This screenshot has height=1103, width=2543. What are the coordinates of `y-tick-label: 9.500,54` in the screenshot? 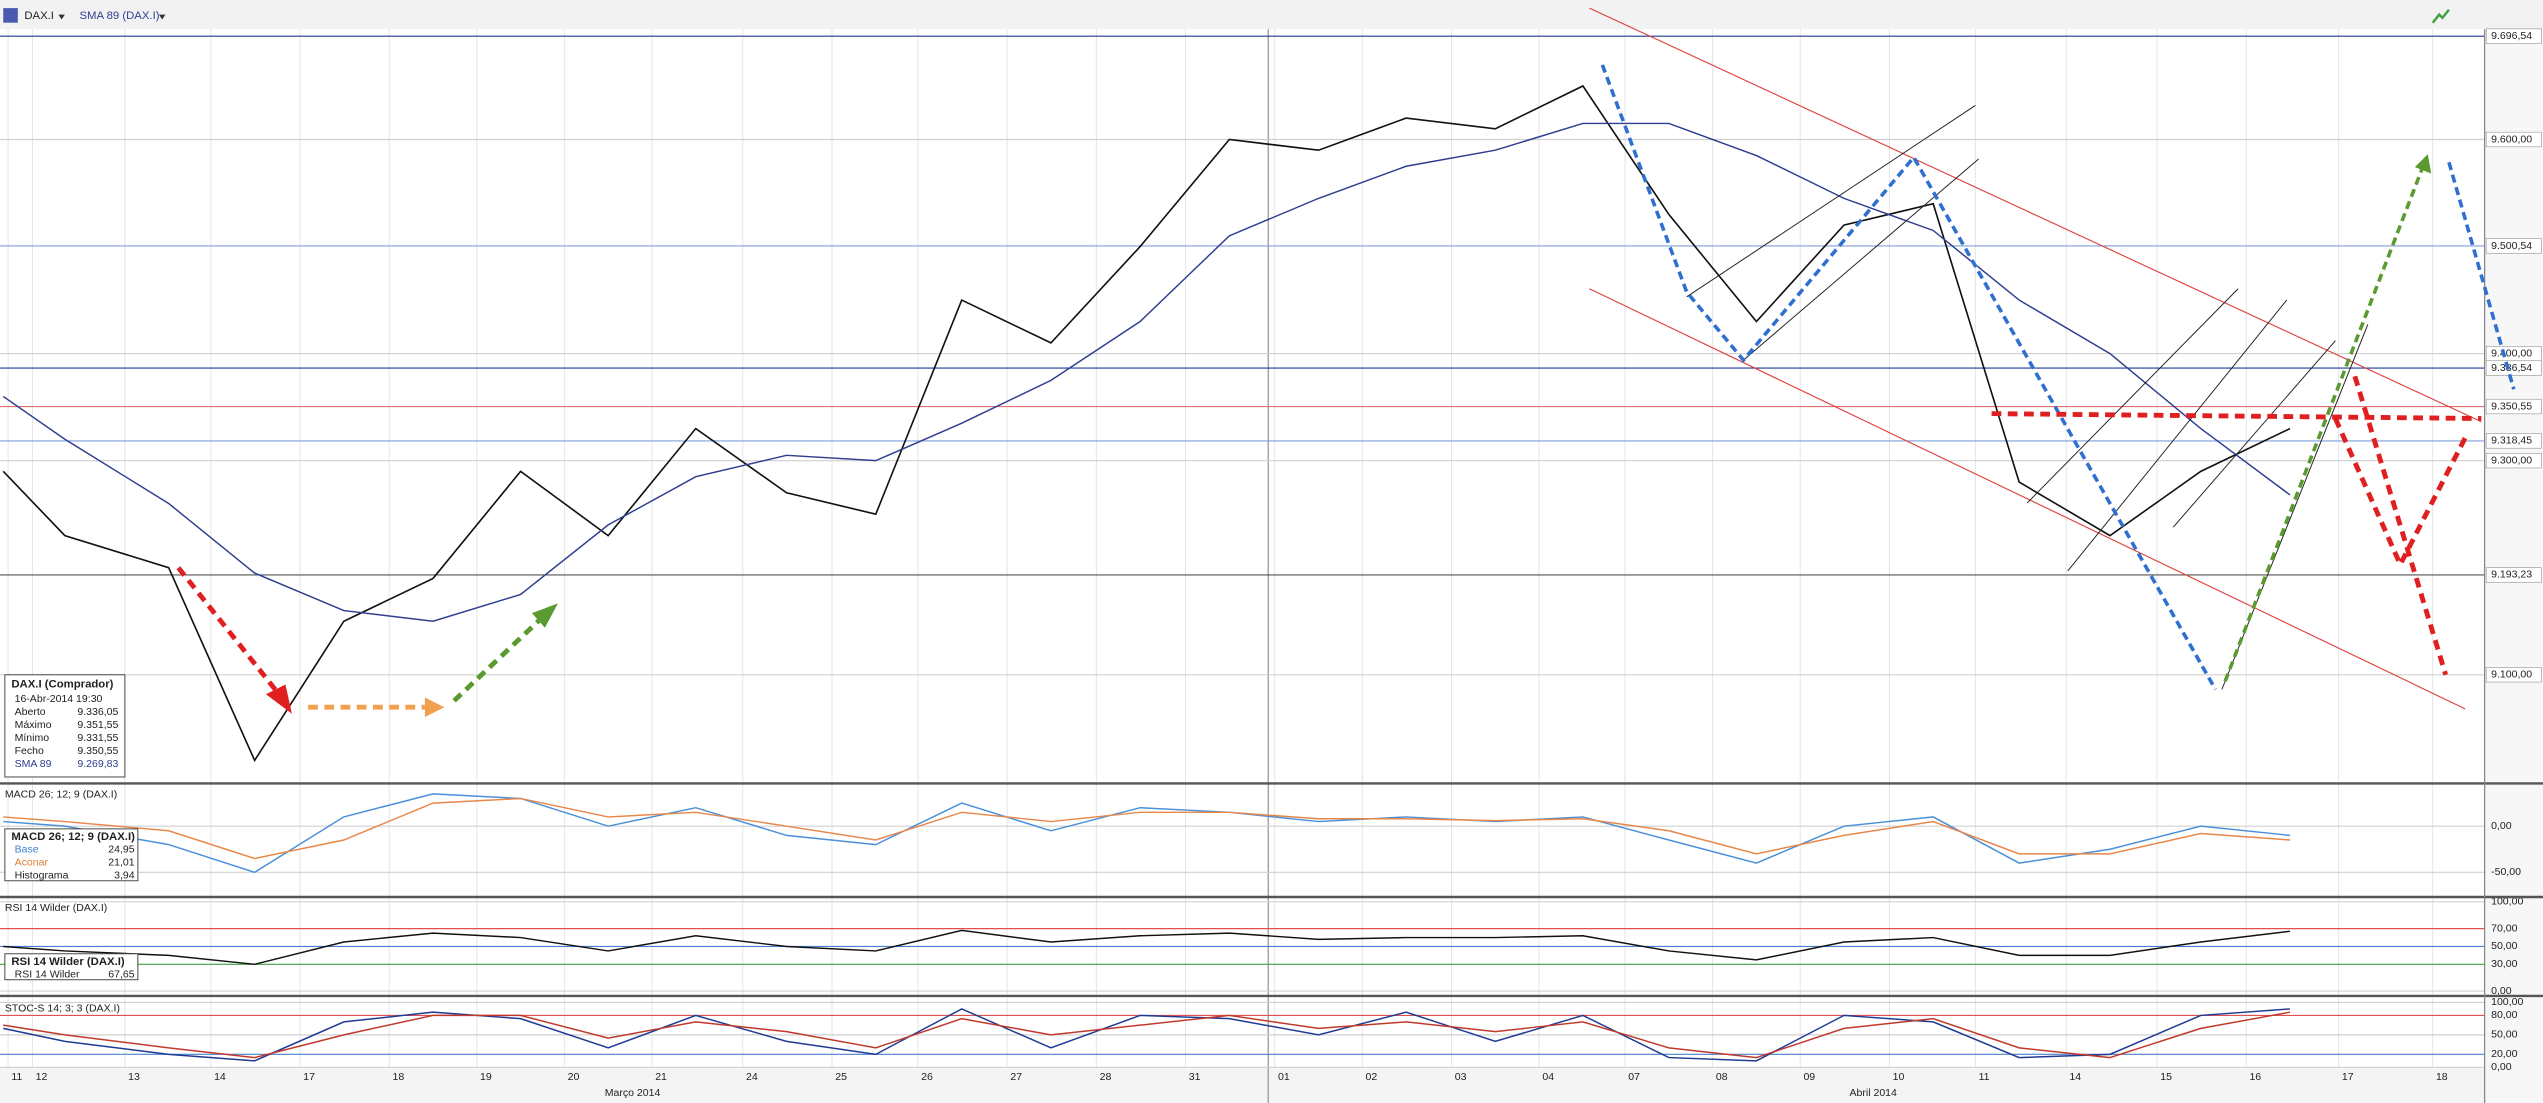 It's located at (2511, 246).